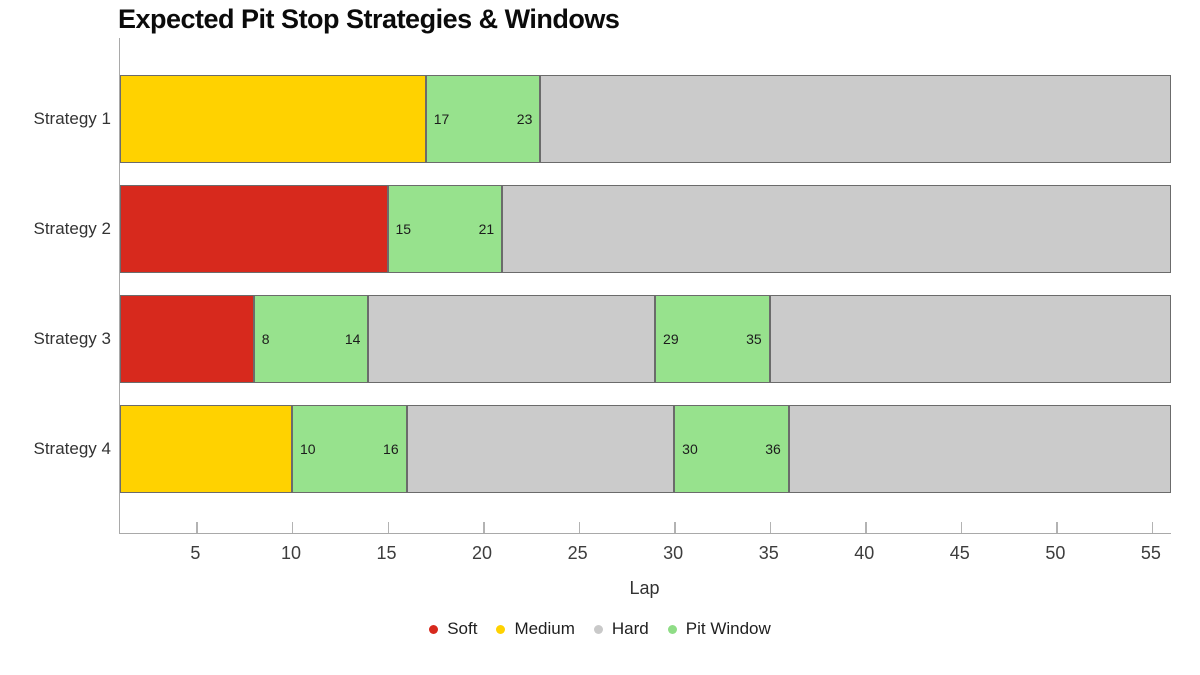 This screenshot has width=1200, height=675. Describe the element at coordinates (728, 628) in the screenshot. I see `legend-label: Pit Window` at that location.